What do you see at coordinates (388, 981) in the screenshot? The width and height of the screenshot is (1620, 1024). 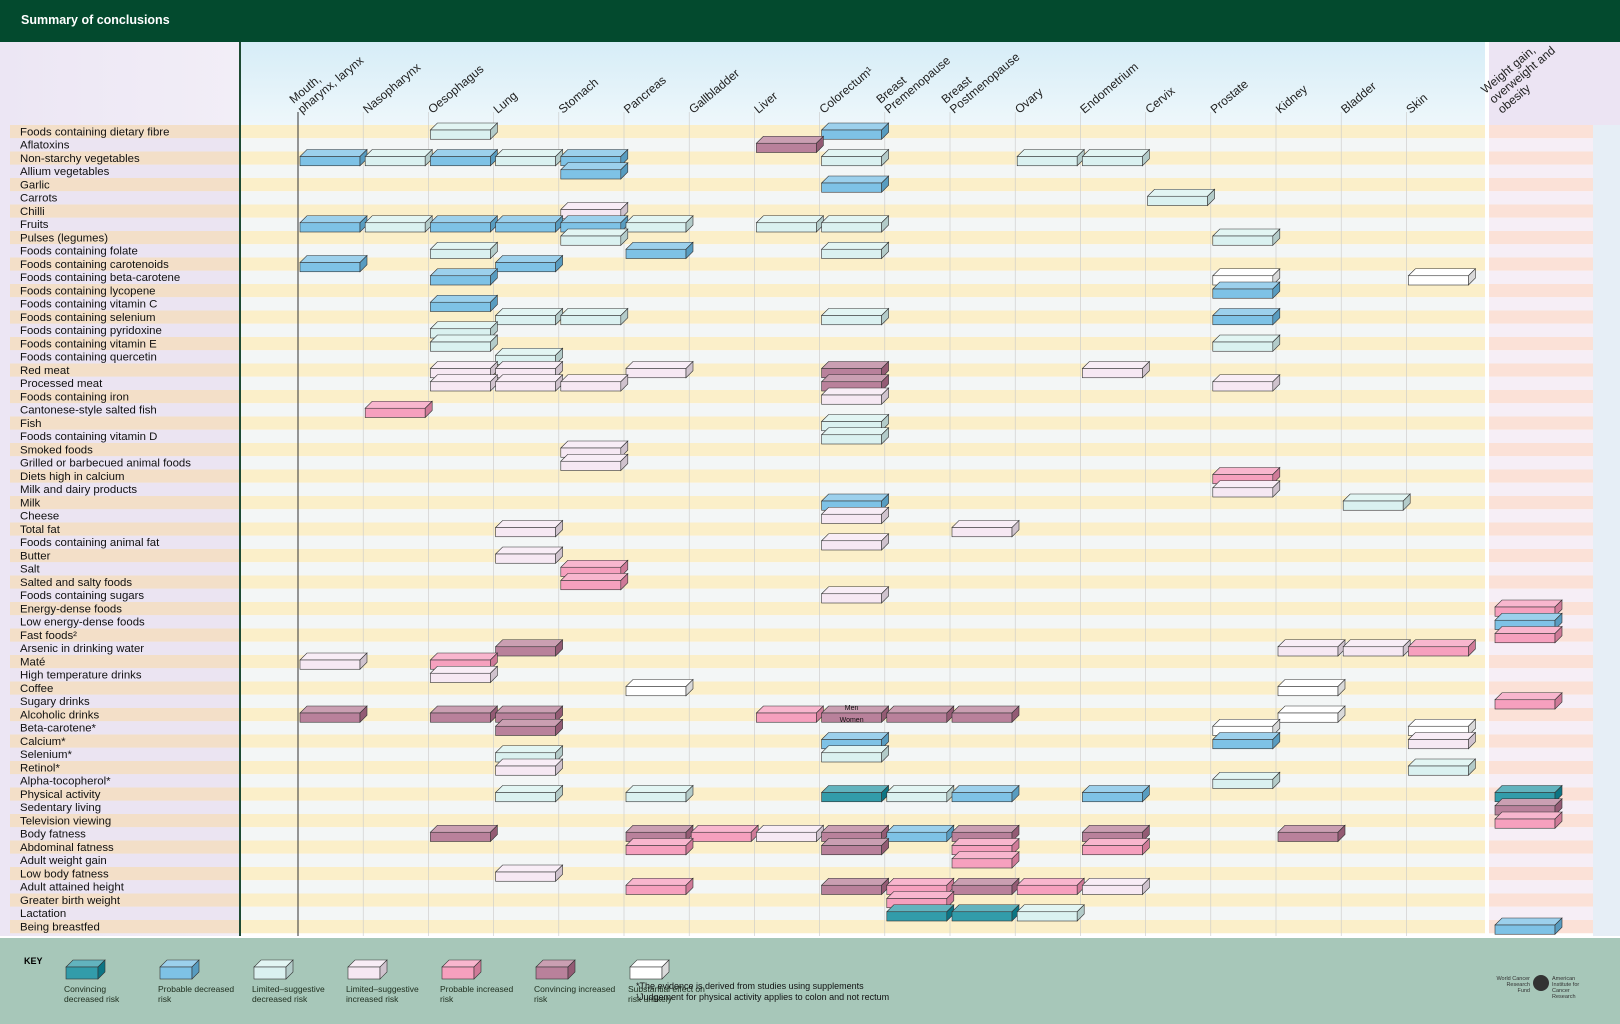 I see `key-item-li: Limited–suggestive increased risk` at bounding box center [388, 981].